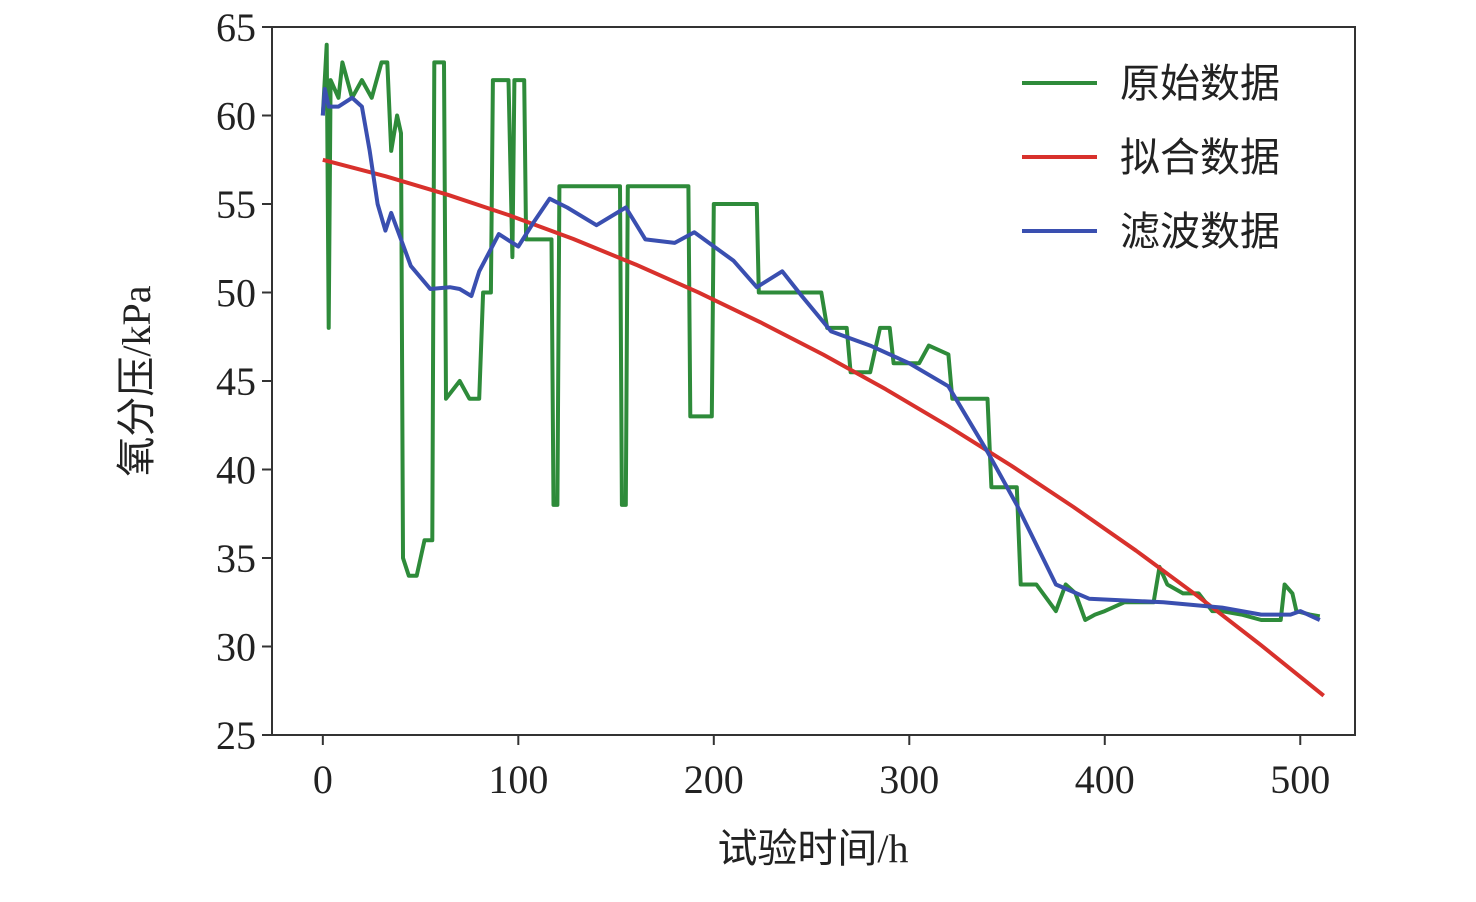 The image size is (1476, 902). Describe the element at coordinates (236, 116) in the screenshot. I see `y-tick-label: 60` at that location.